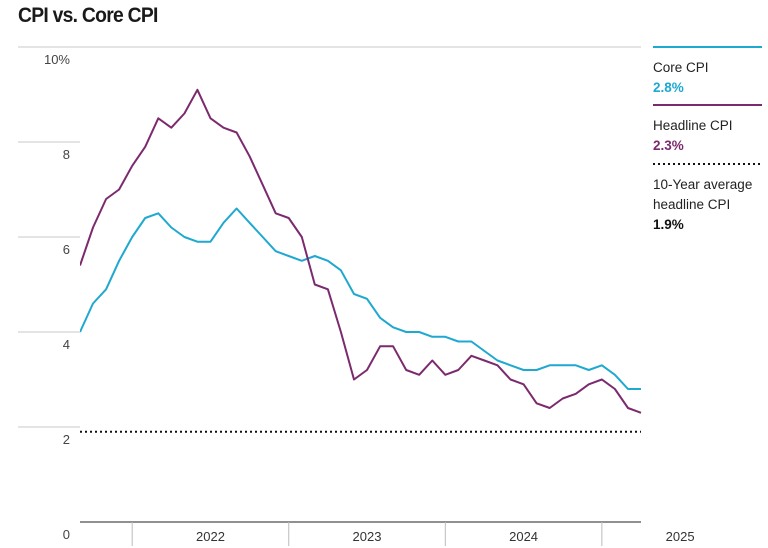  What do you see at coordinates (691, 204) in the screenshot?
I see `legend-label: headline CPI` at bounding box center [691, 204].